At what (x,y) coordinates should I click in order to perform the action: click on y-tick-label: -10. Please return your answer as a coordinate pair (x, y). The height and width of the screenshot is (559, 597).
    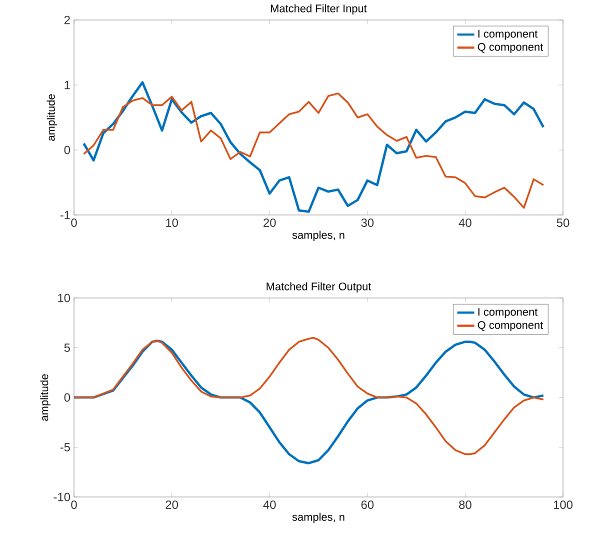
    Looking at the image, I should click on (62, 497).